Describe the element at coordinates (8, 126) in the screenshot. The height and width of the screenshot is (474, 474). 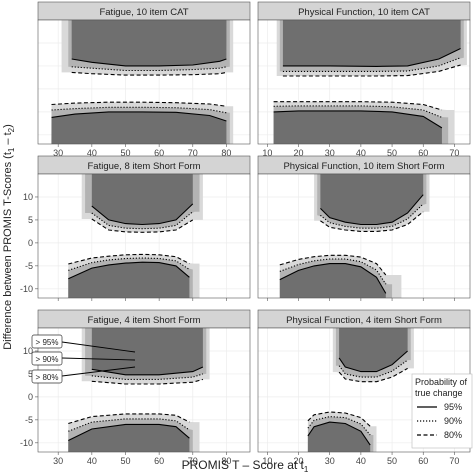
I see `y-axis-title-end: )` at that location.